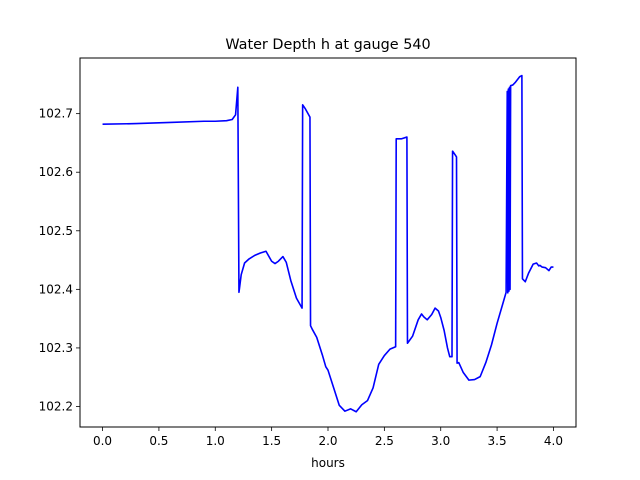 This screenshot has width=640, height=480. What do you see at coordinates (327, 45) in the screenshot?
I see `chart-title: Water Depth h at gauge 540` at bounding box center [327, 45].